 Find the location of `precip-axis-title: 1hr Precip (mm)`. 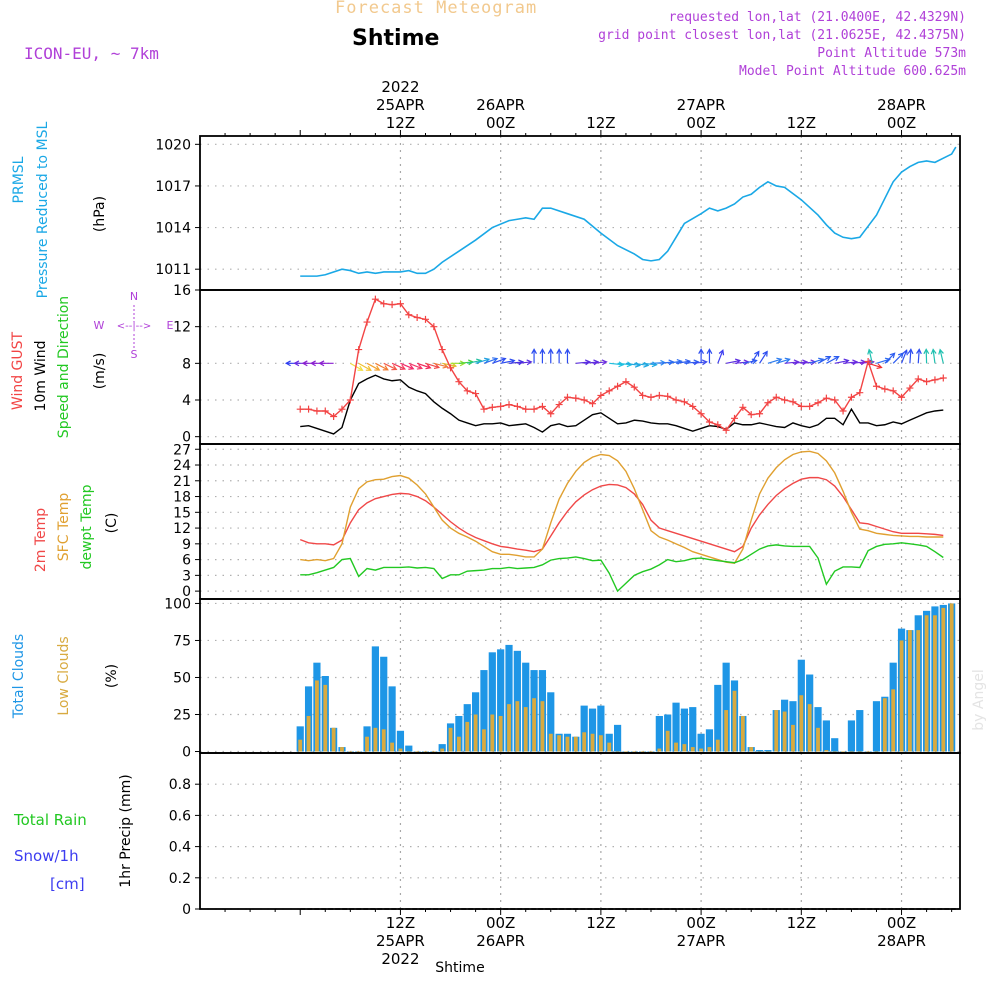

precip-axis-title: 1hr Precip (mm) is located at coordinates (126, 830).